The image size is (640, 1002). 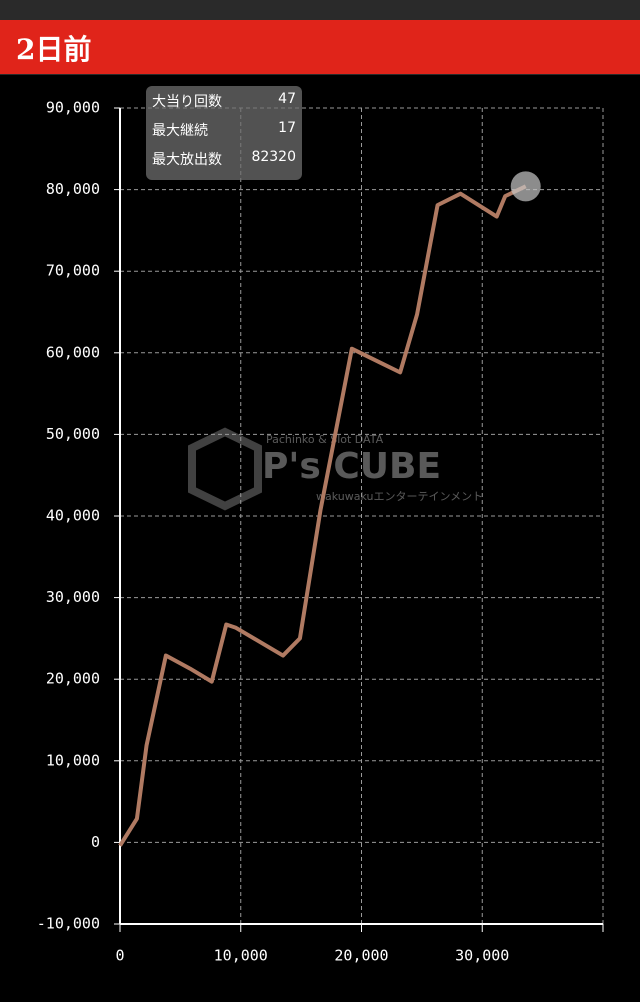 I want to click on stats-label: 大当り回数, so click(x=187, y=102).